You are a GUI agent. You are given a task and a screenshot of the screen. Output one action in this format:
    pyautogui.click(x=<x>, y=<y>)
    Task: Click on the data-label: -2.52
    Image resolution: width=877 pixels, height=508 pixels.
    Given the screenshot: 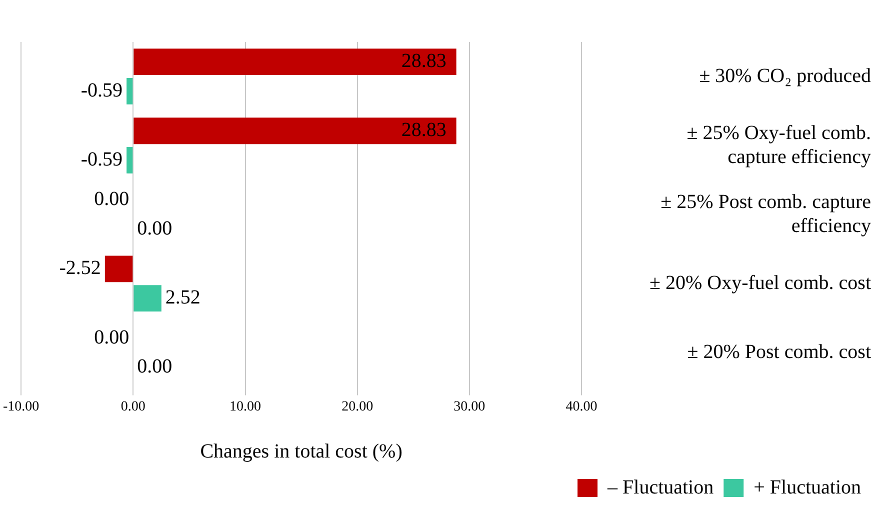 What is the action you would take?
    pyautogui.click(x=80, y=268)
    